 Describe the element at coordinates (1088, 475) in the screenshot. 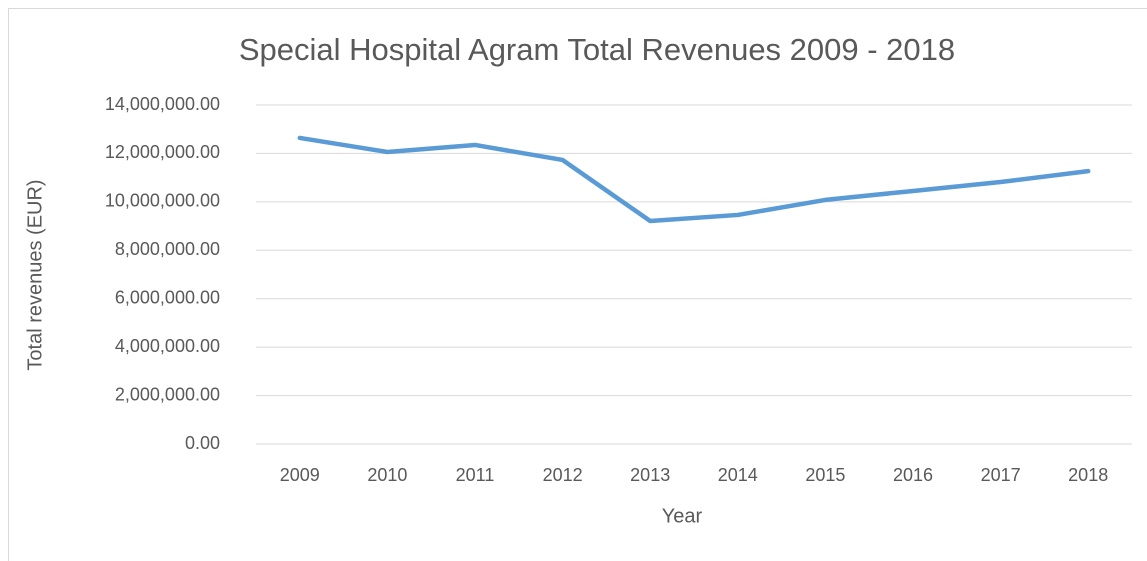

I see `x-tick-label: 2018` at that location.